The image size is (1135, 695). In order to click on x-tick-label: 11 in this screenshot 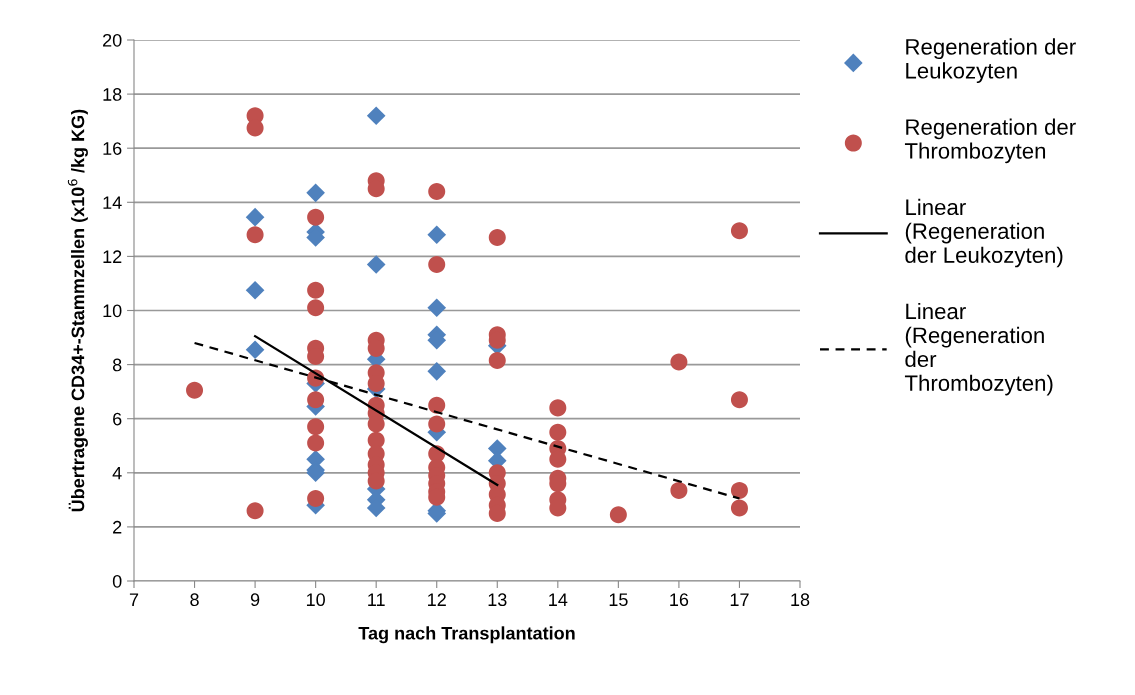, I will do `click(376, 599)`.